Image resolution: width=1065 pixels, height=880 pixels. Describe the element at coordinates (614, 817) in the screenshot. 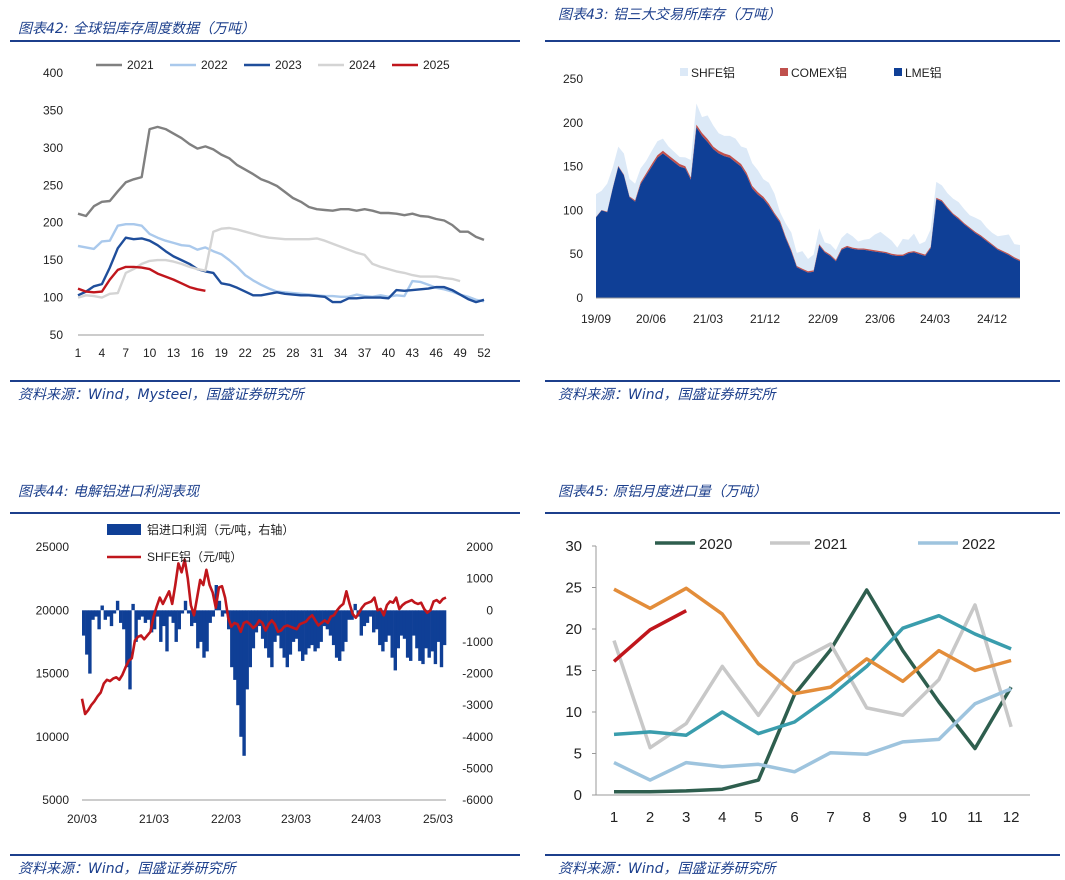

I see `c45-x-tick-label: 1` at that location.